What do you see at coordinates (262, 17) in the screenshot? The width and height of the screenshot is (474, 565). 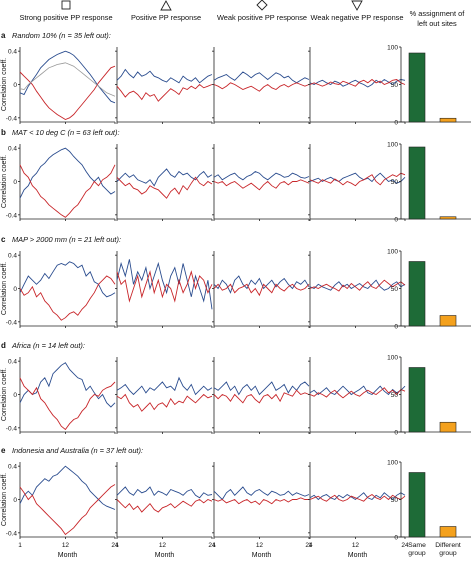 I see `column-header: Weak positive PP response` at bounding box center [262, 17].